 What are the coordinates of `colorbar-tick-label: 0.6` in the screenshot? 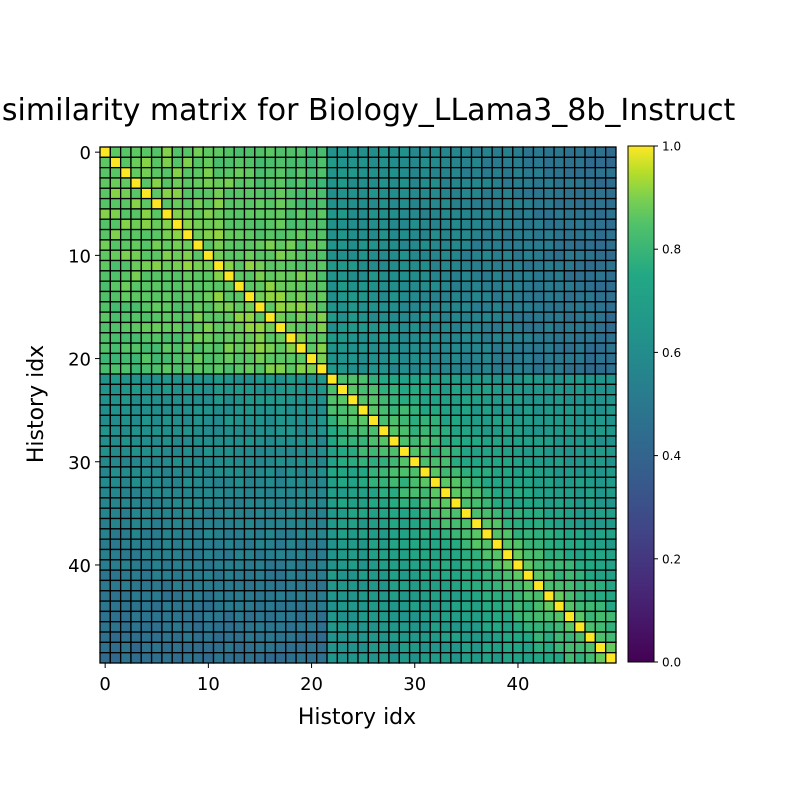 It's located at (671, 353).